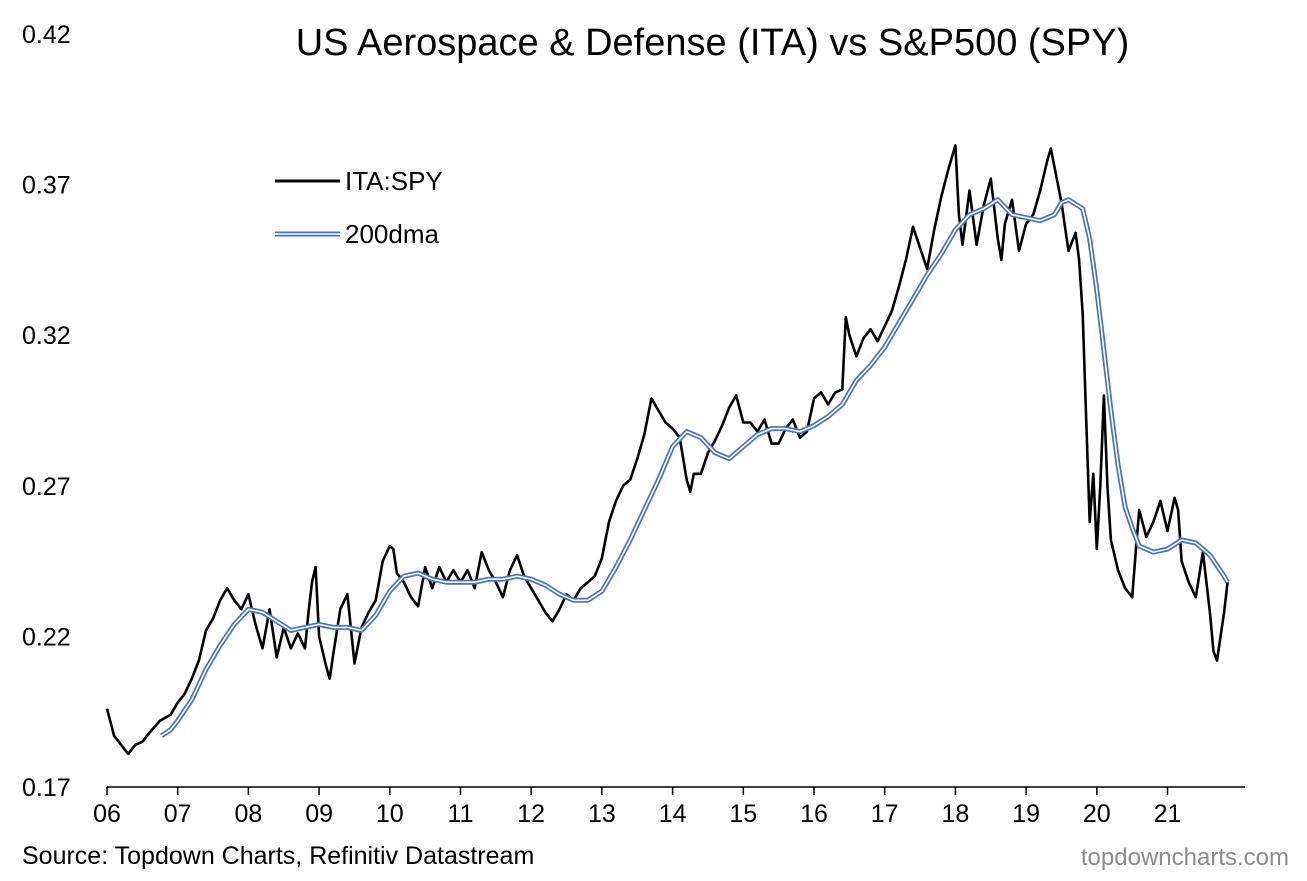  Describe the element at coordinates (46, 186) in the screenshot. I see `y-tick-label: 0.37` at that location.